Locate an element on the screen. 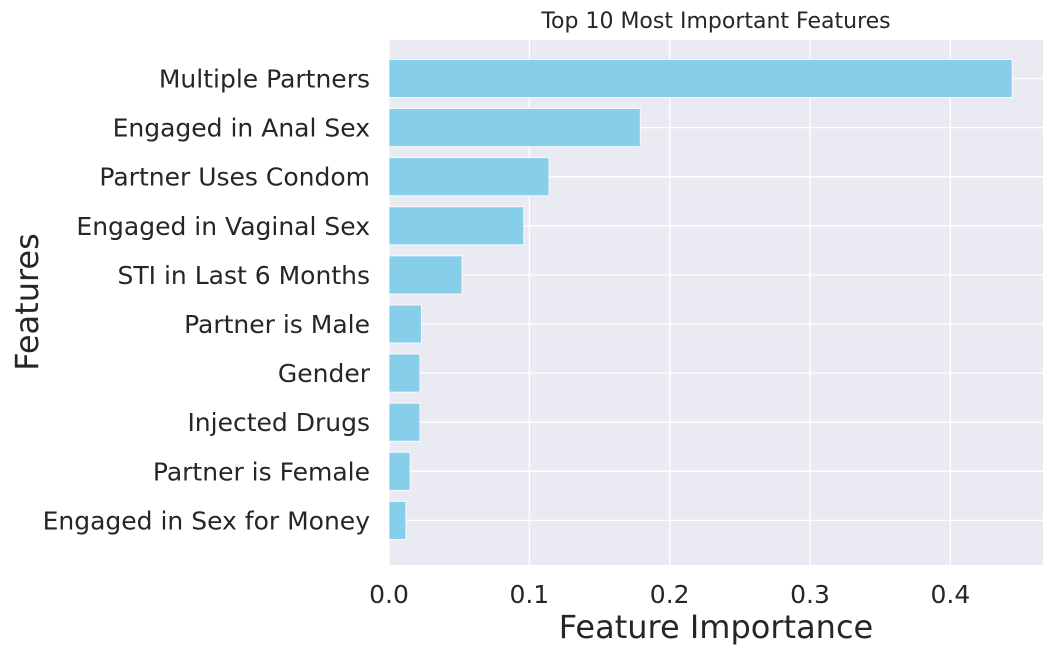 This screenshot has height=655, width=1055. category-label: Engaged in Vaginal Sex is located at coordinates (223, 226).